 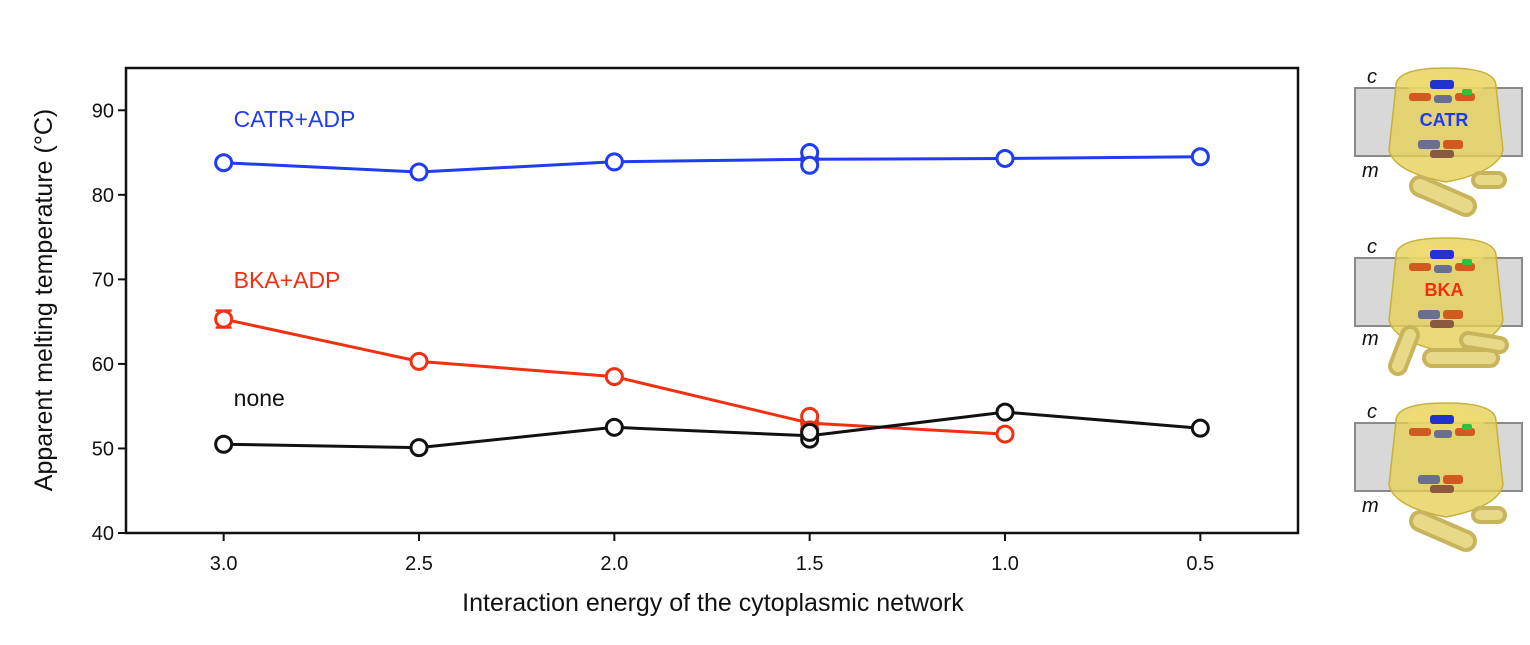 I want to click on y-tick-label: 70, so click(x=103, y=280).